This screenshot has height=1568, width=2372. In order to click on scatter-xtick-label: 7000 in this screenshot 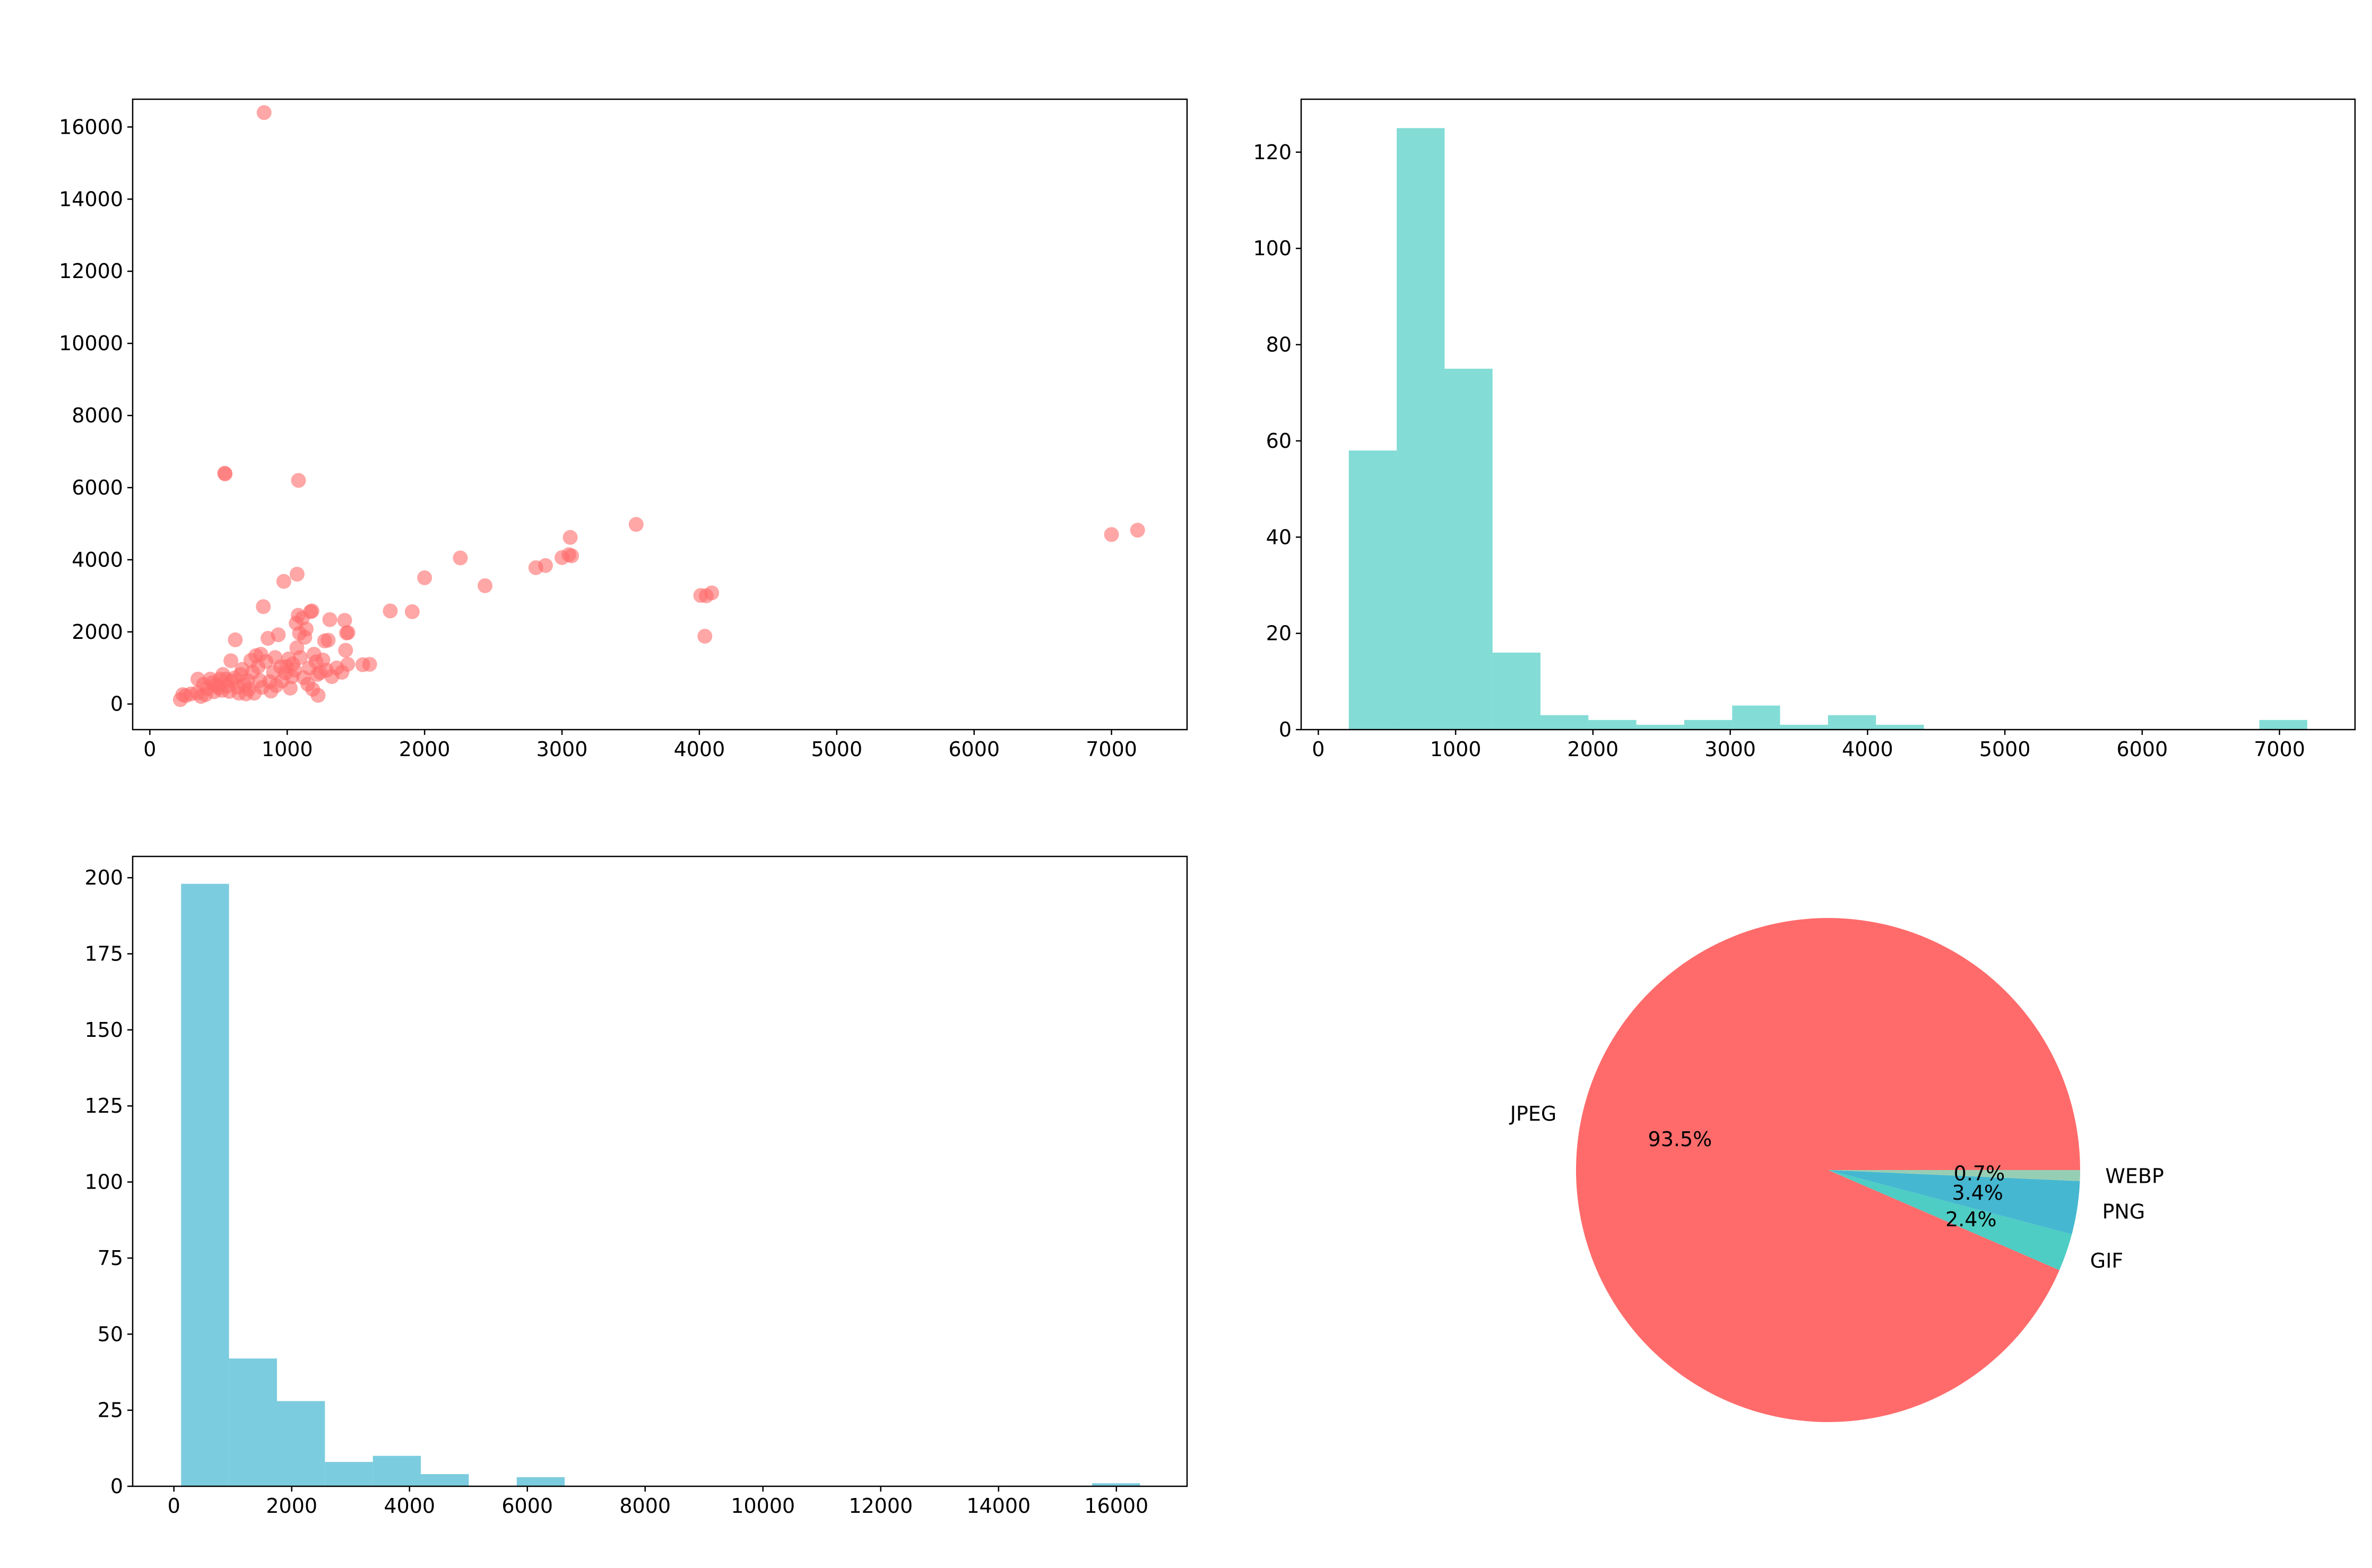, I will do `click(1111, 749)`.